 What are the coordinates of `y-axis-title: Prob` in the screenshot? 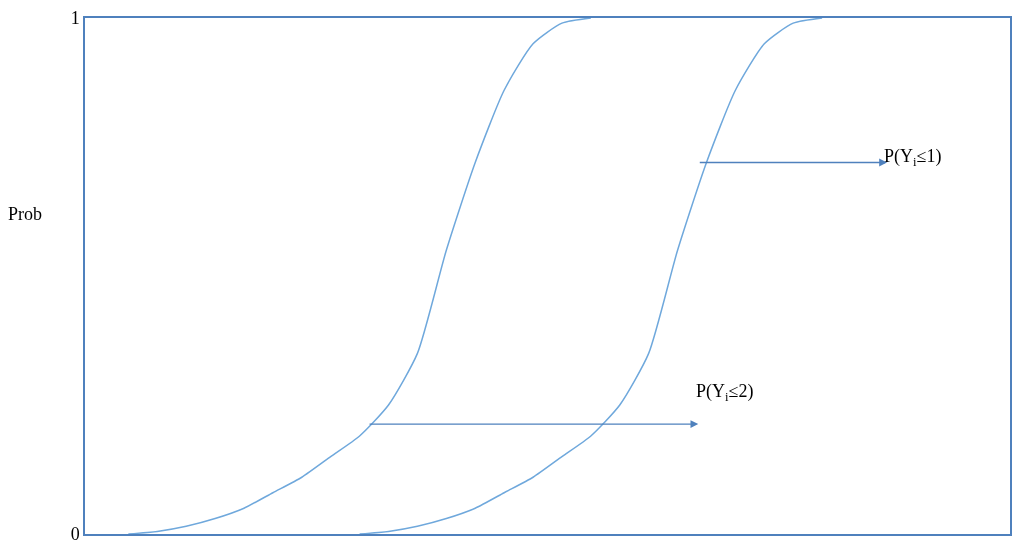 It's located at (25, 214).